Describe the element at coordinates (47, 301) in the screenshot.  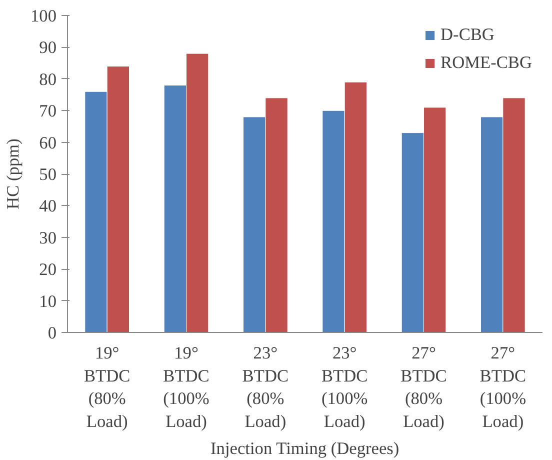
I see `y-tick-label: 10` at that location.